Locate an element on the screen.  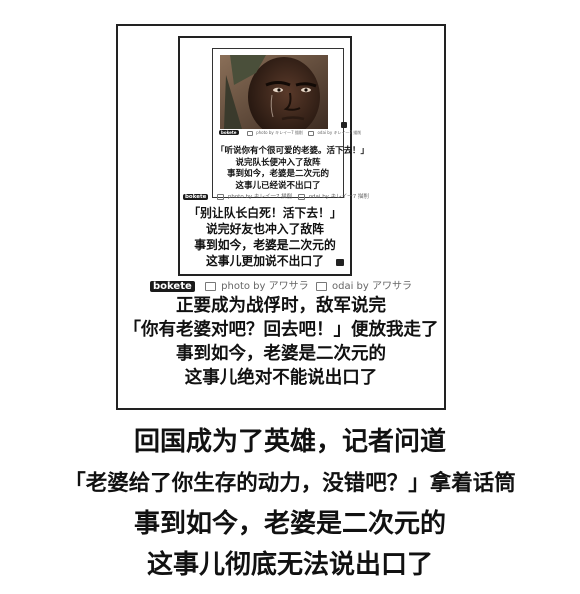
caption-line: 回国成为了英雄，记者问道 is located at coordinates (289, 442).